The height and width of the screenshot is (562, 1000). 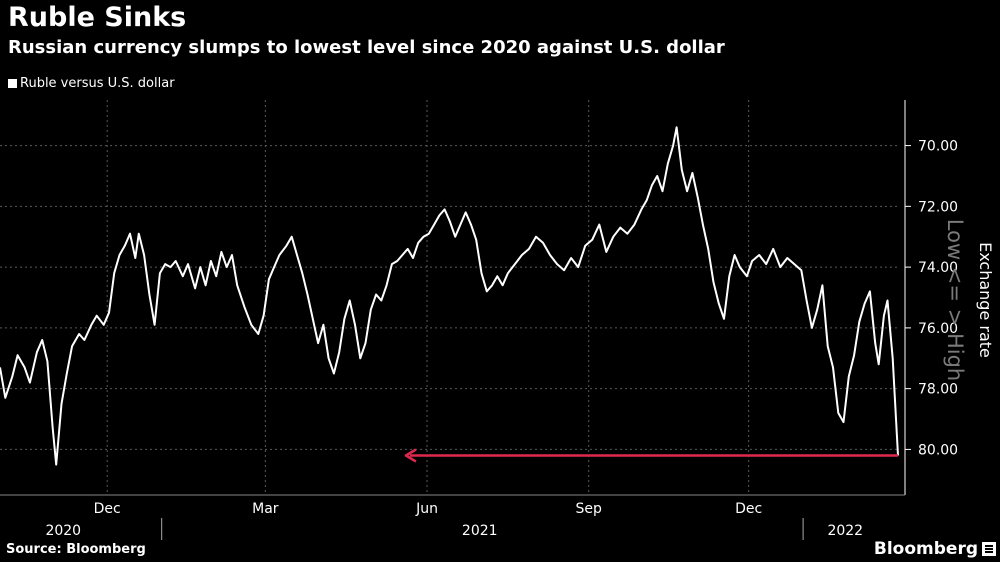 I want to click on chart-title: Ruble Sinks, so click(x=97, y=17).